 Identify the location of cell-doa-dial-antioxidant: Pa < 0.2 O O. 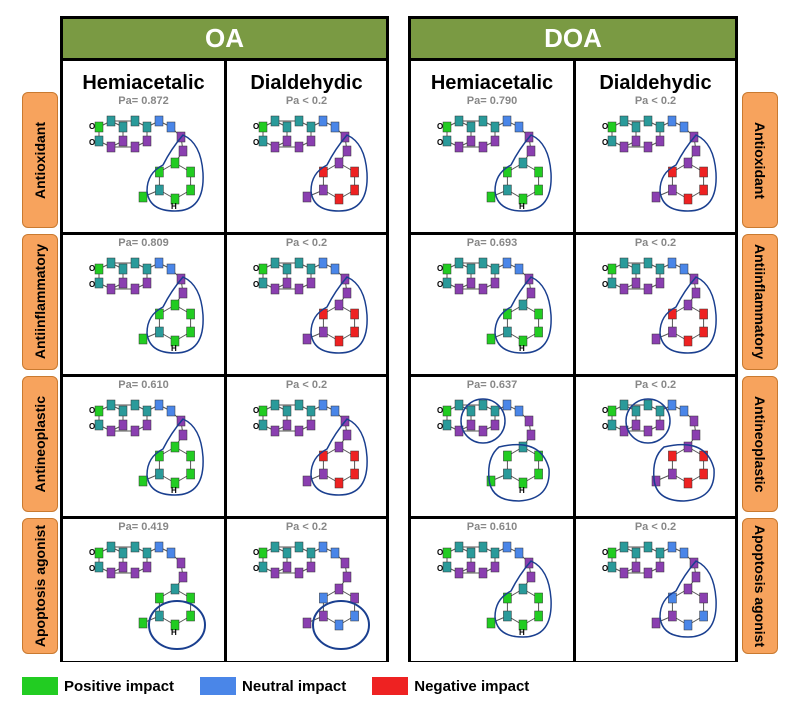
(655, 164).